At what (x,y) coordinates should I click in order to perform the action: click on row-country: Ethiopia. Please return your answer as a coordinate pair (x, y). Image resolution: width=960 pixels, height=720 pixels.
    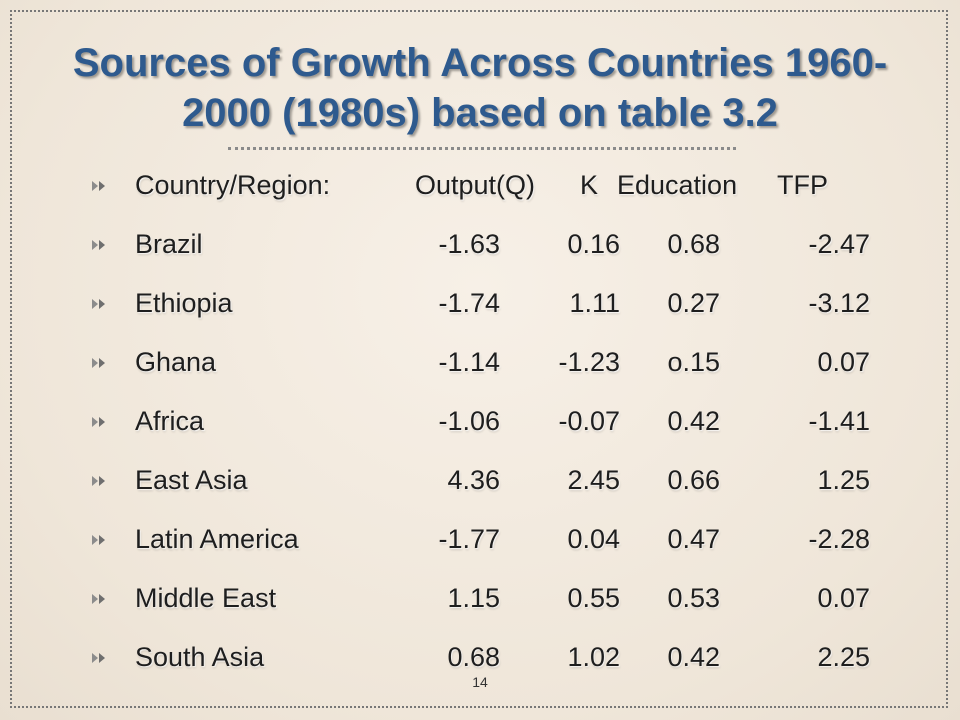
    Looking at the image, I should click on (184, 303).